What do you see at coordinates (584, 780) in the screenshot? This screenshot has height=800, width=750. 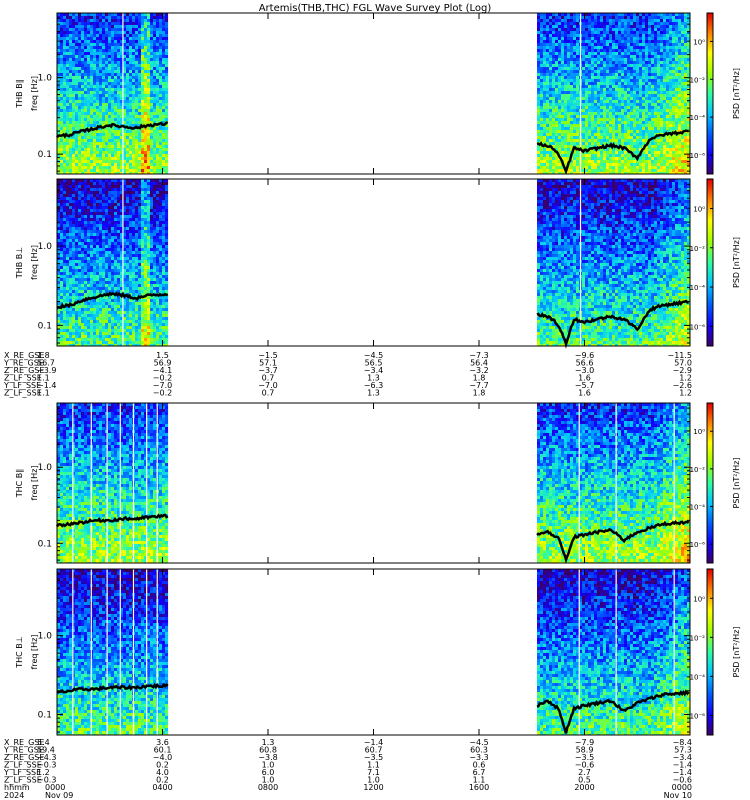 I see `ephemeris-value: 0.5` at bounding box center [584, 780].